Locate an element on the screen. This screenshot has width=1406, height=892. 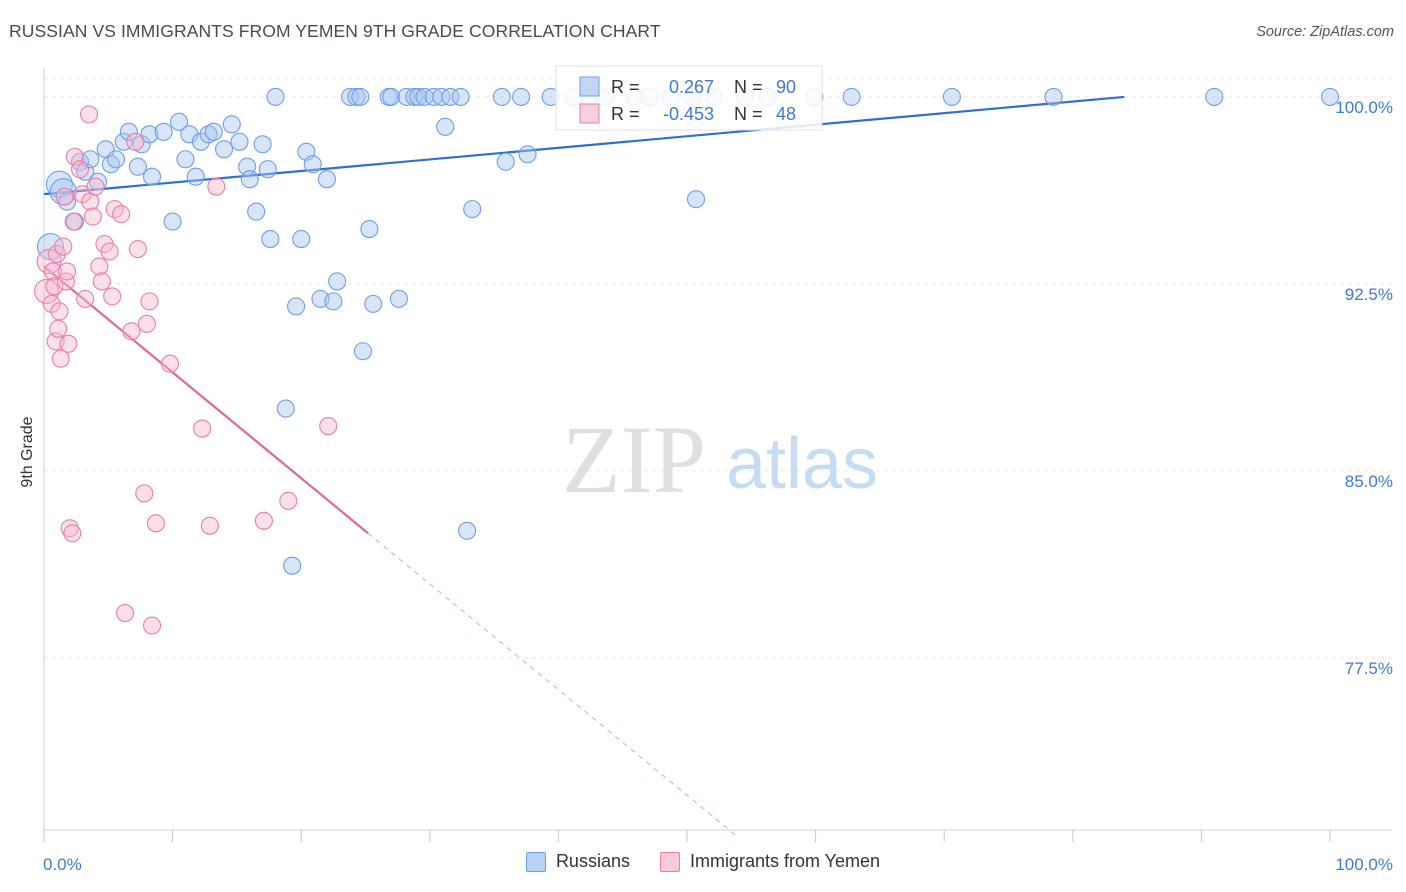
watermark: ZIP atlas is located at coordinates (720, 459).